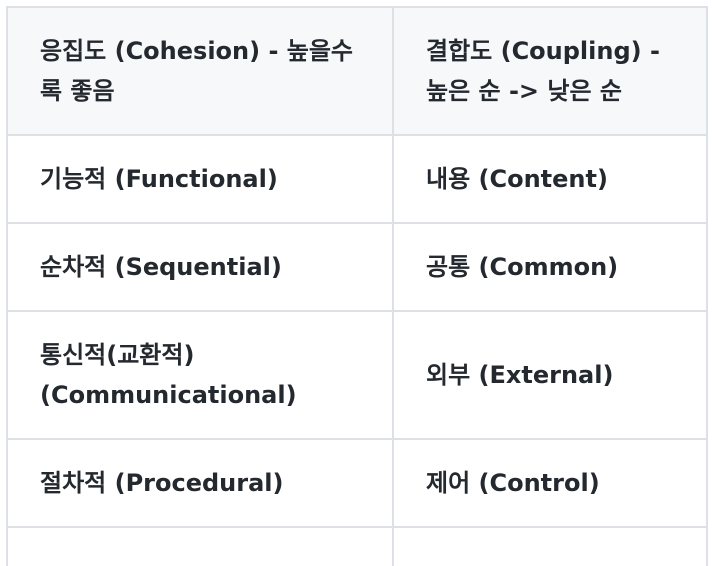 This screenshot has width=720, height=566. What do you see at coordinates (550, 375) in the screenshot?
I see `coupling-cell: 외부 (External)` at bounding box center [550, 375].